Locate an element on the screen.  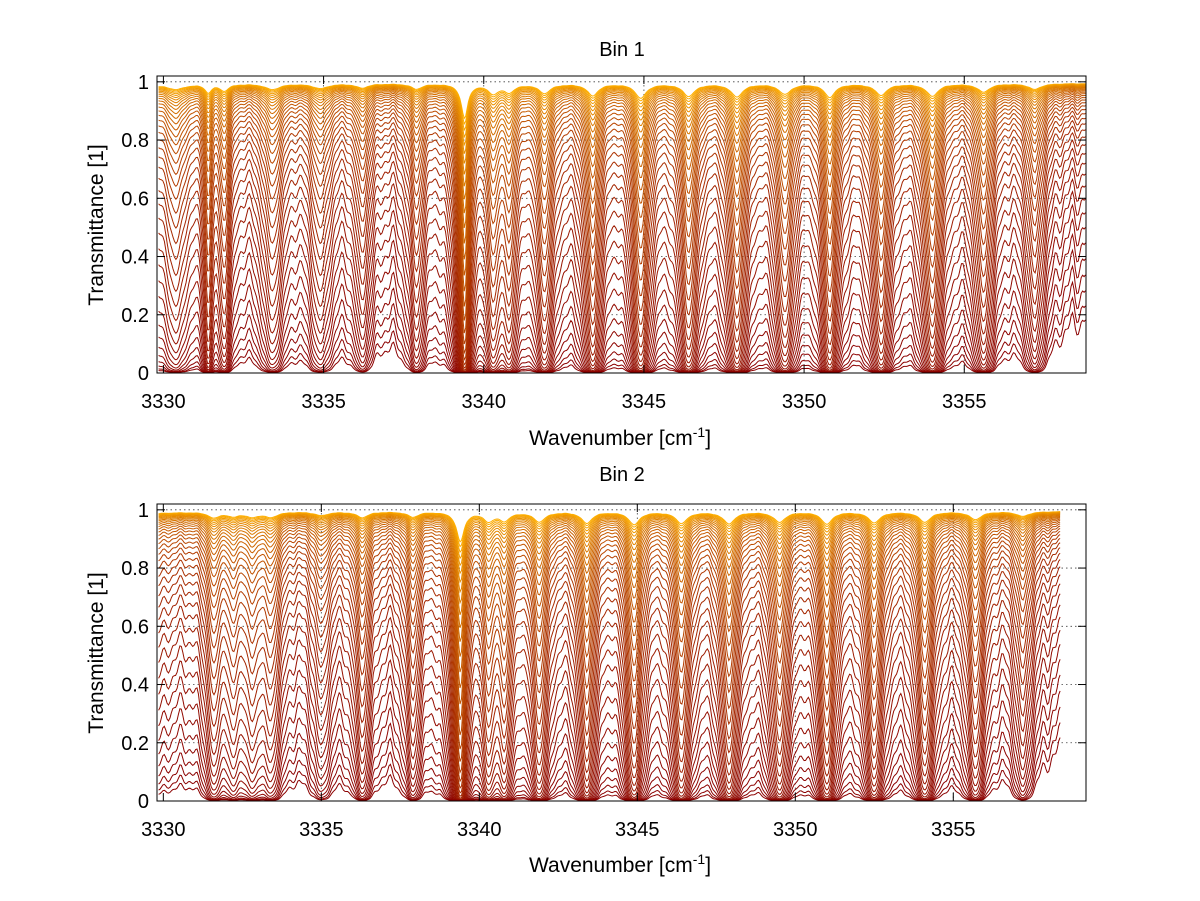
panel-2-title: Bin 2 is located at coordinates (622, 475).